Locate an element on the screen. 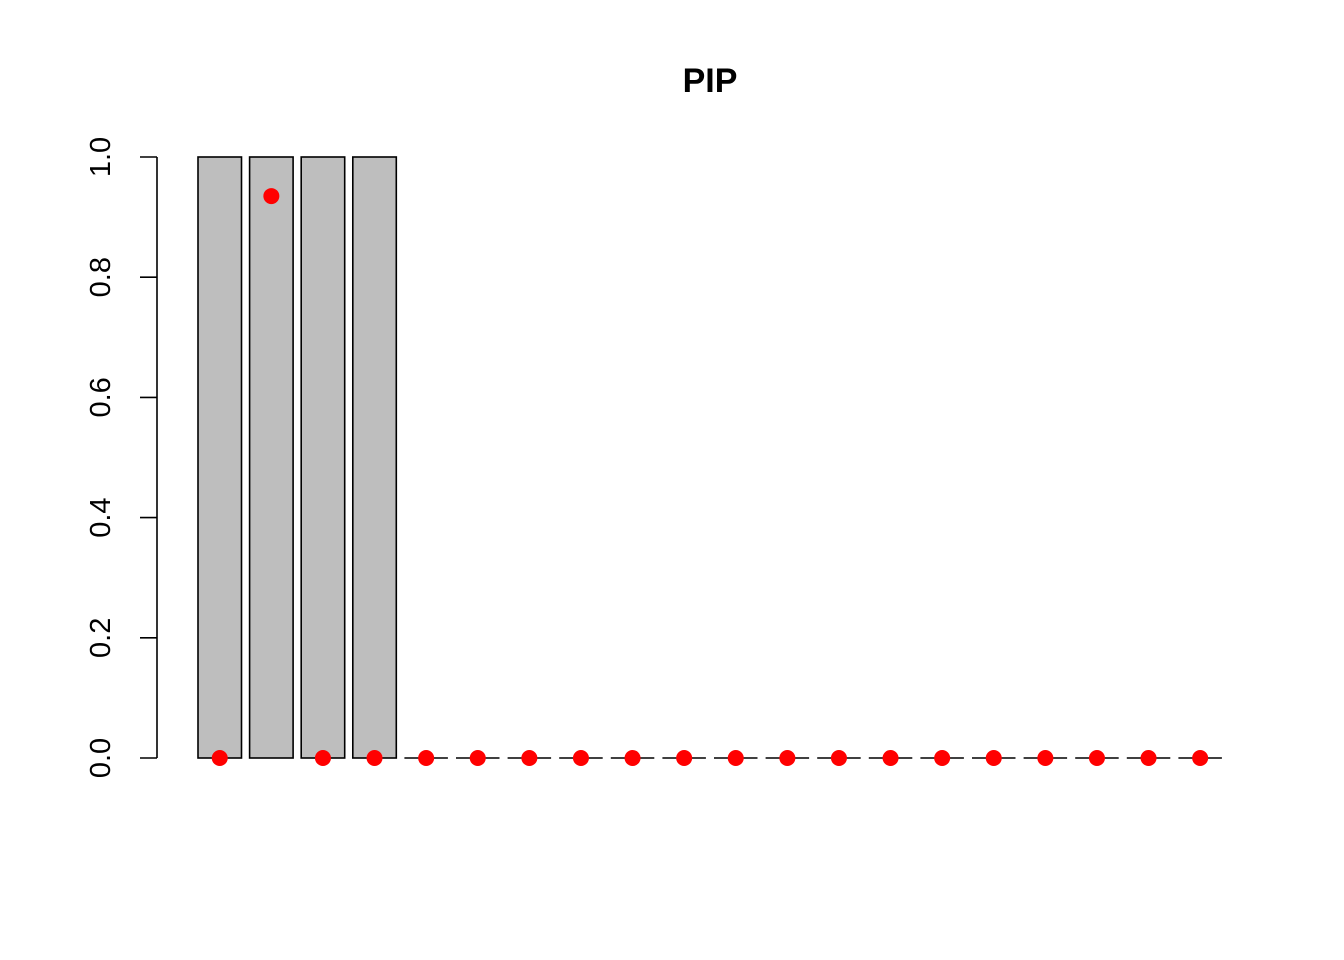 The width and height of the screenshot is (1344, 960). y-tick-label: 1.0 is located at coordinates (101, 157).